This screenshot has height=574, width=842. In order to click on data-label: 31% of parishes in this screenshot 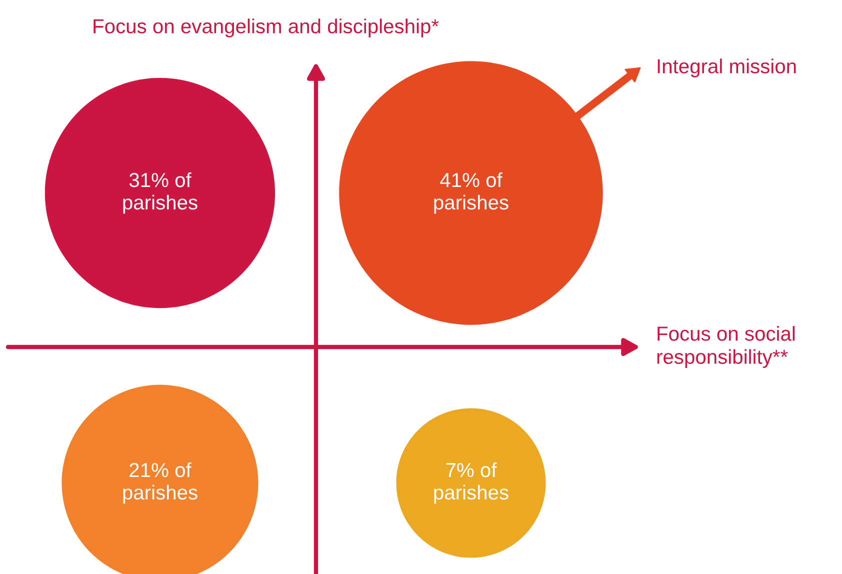, I will do `click(160, 193)`.